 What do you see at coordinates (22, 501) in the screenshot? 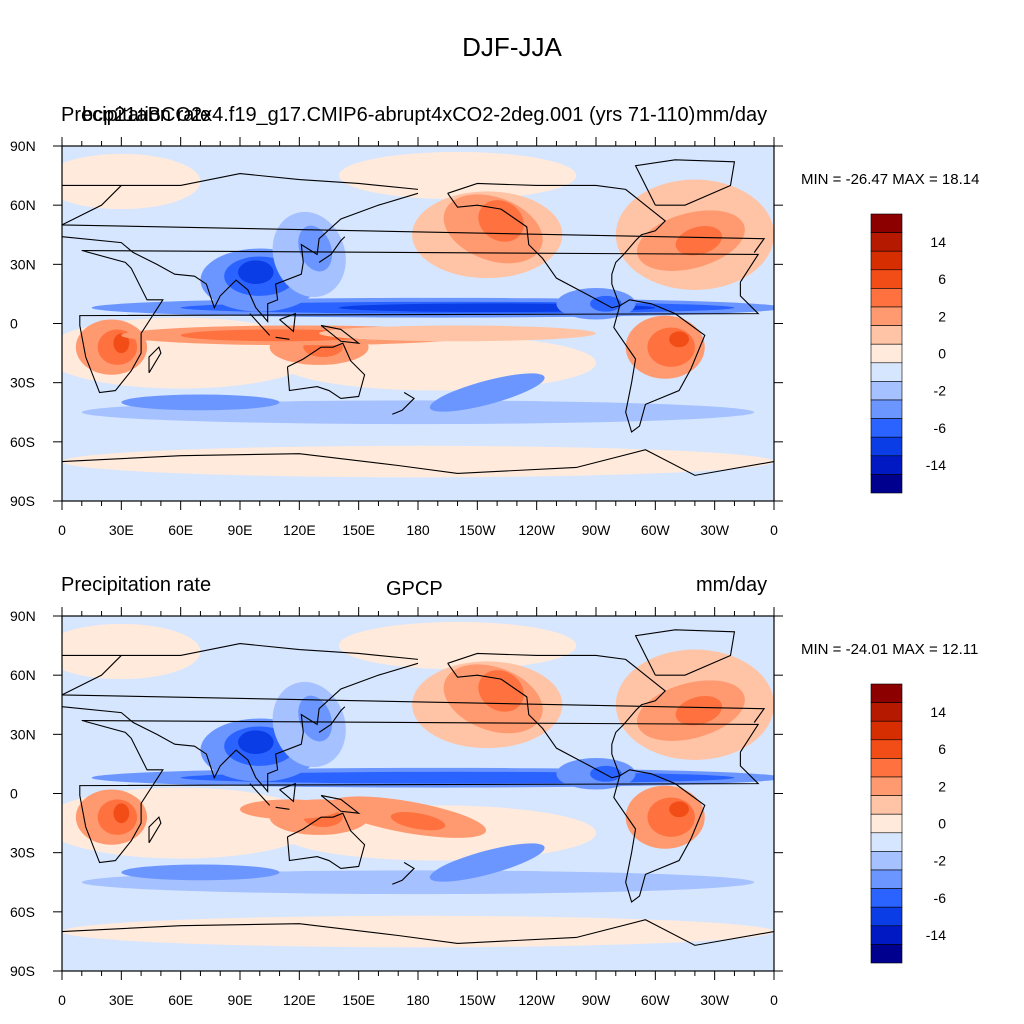
I see `lat-tick-label: 90S` at bounding box center [22, 501].